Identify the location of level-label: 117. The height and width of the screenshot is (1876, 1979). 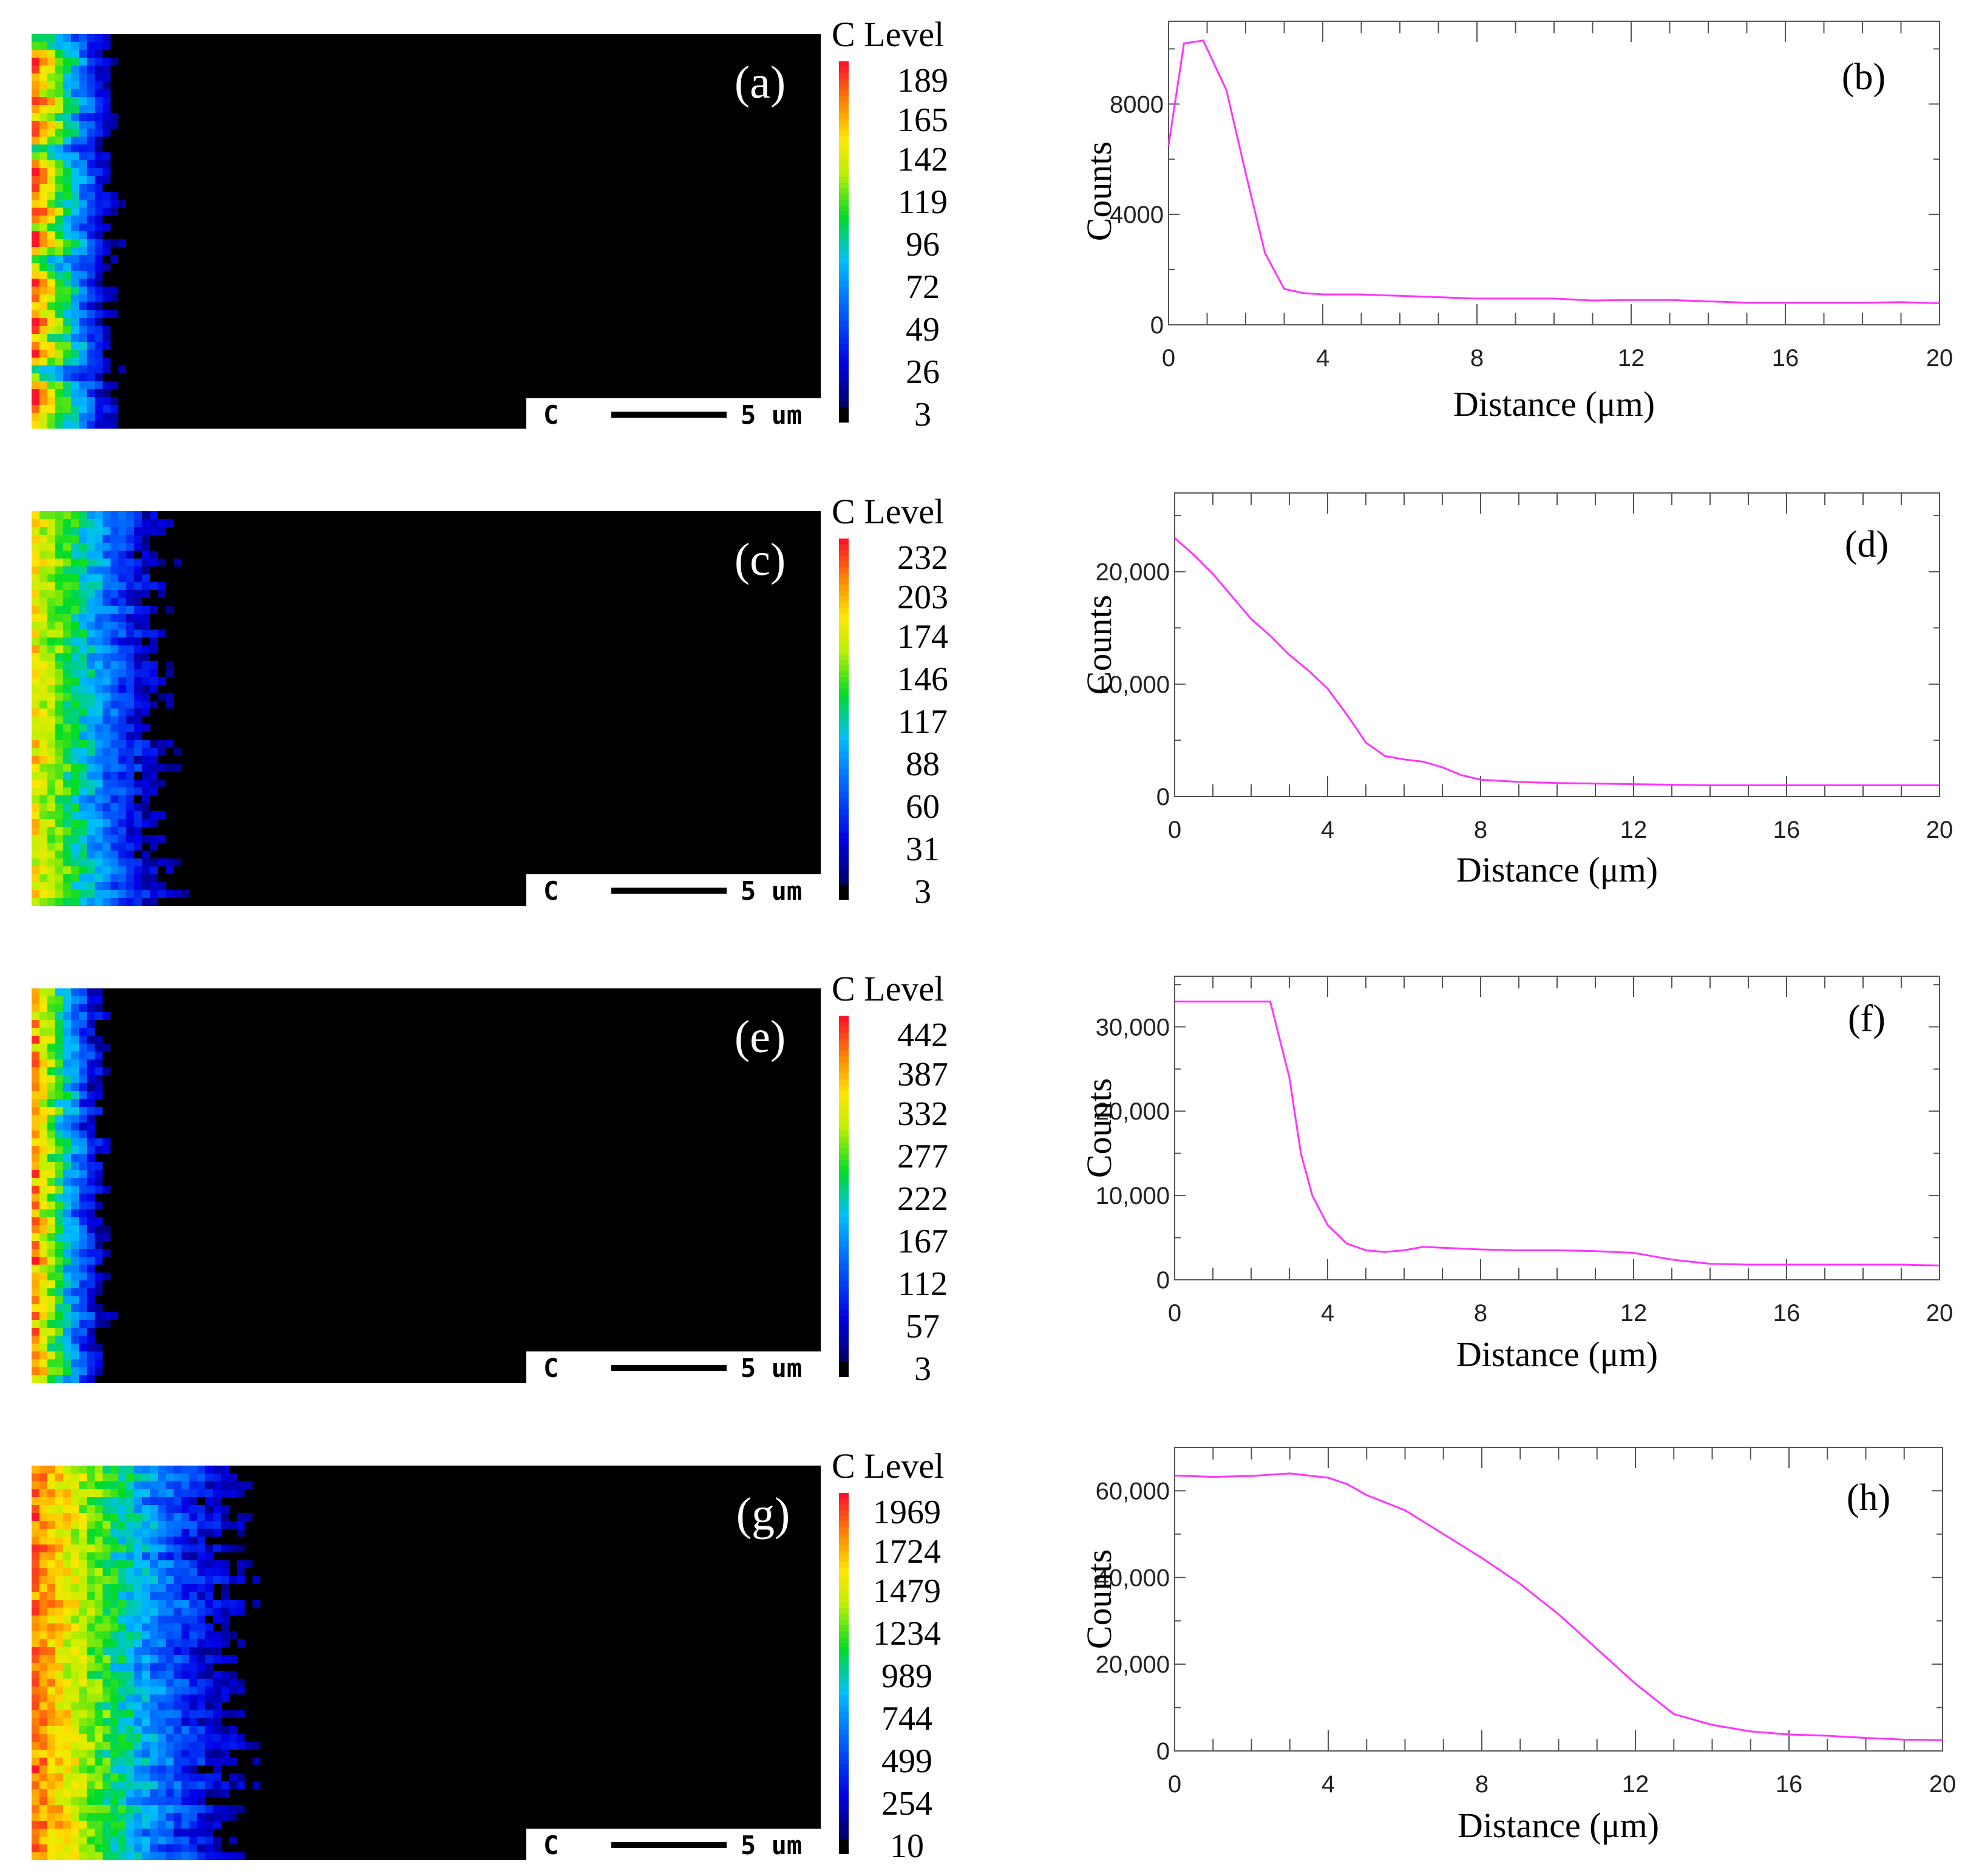
(923, 722).